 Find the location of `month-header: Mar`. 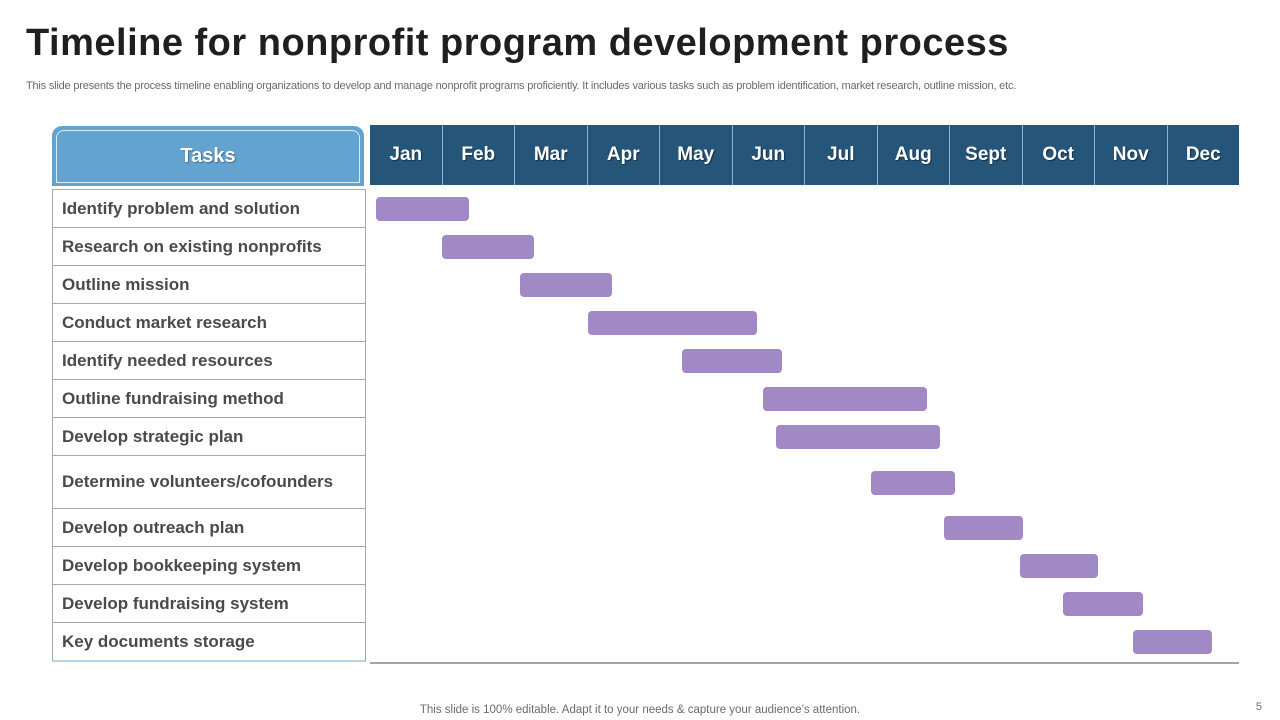

month-header: Mar is located at coordinates (550, 155).